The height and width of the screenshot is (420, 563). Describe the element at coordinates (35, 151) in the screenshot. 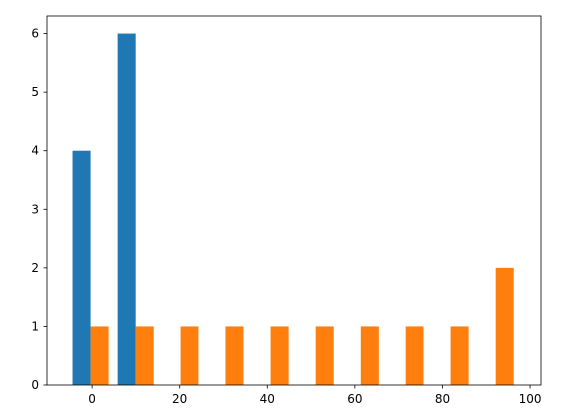

I see `y-tick-label: 4` at that location.